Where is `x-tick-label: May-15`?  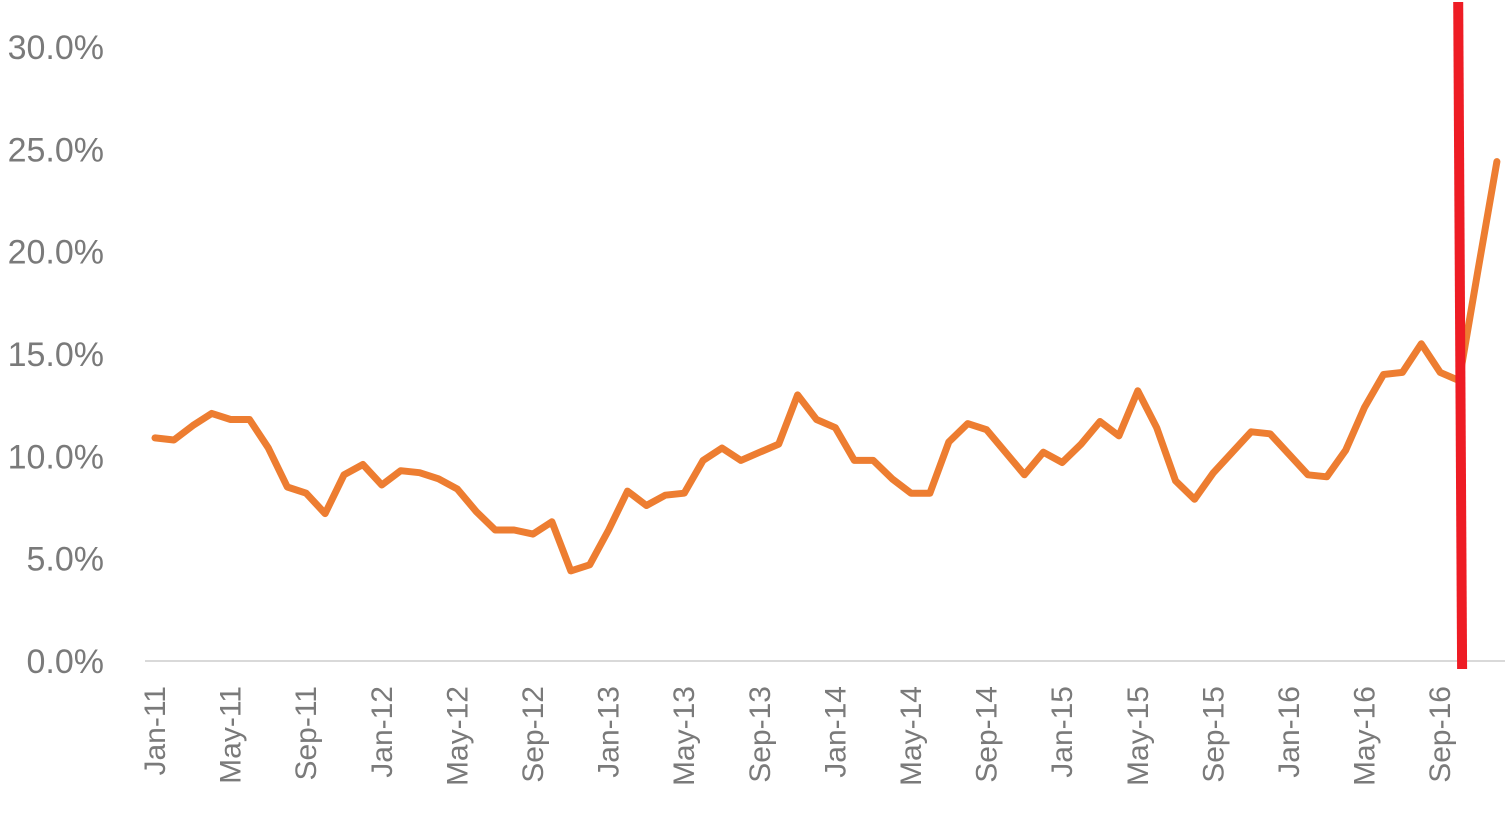 x-tick-label: May-15 is located at coordinates (1138, 736).